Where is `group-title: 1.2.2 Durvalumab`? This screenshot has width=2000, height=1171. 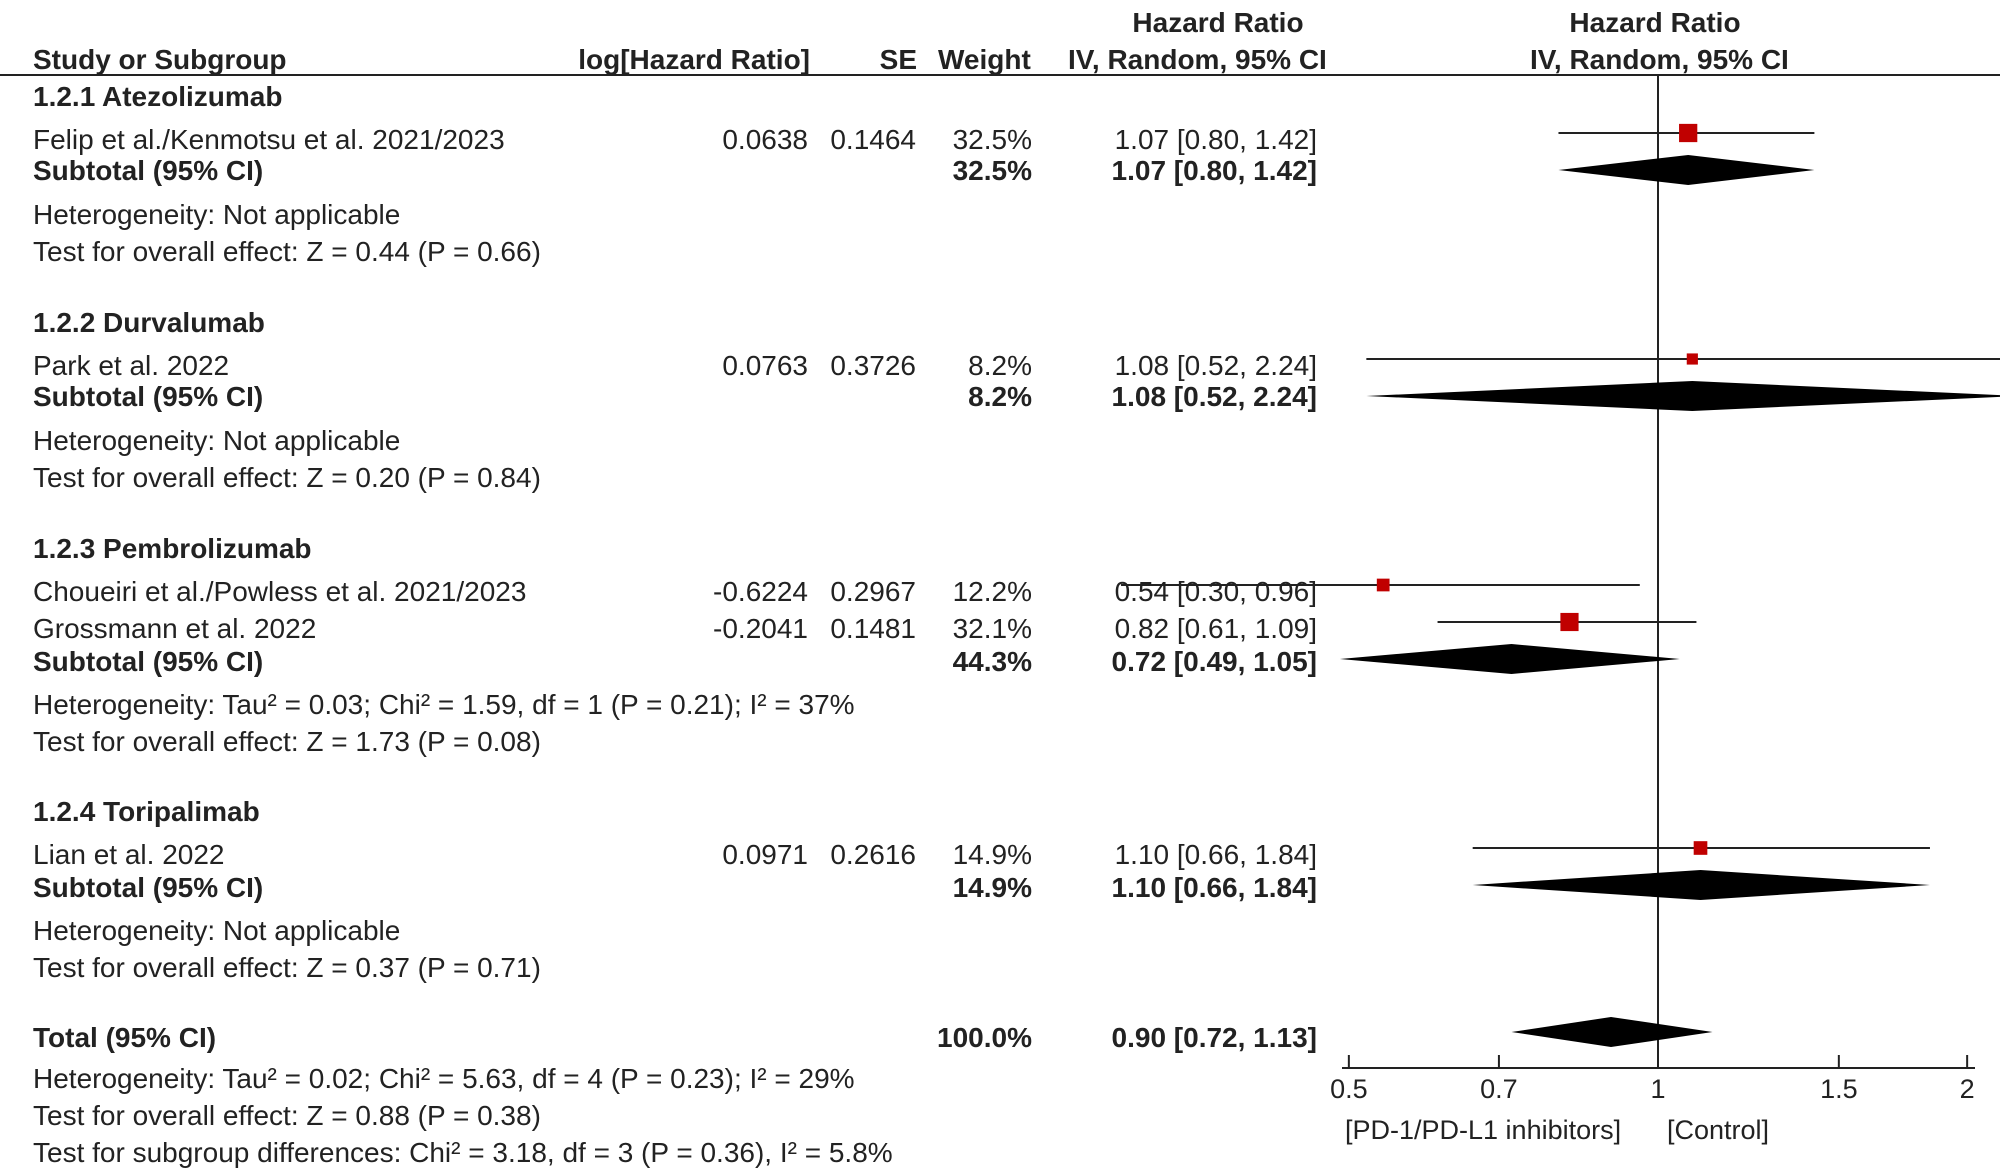
group-title: 1.2.2 Durvalumab is located at coordinates (149, 322).